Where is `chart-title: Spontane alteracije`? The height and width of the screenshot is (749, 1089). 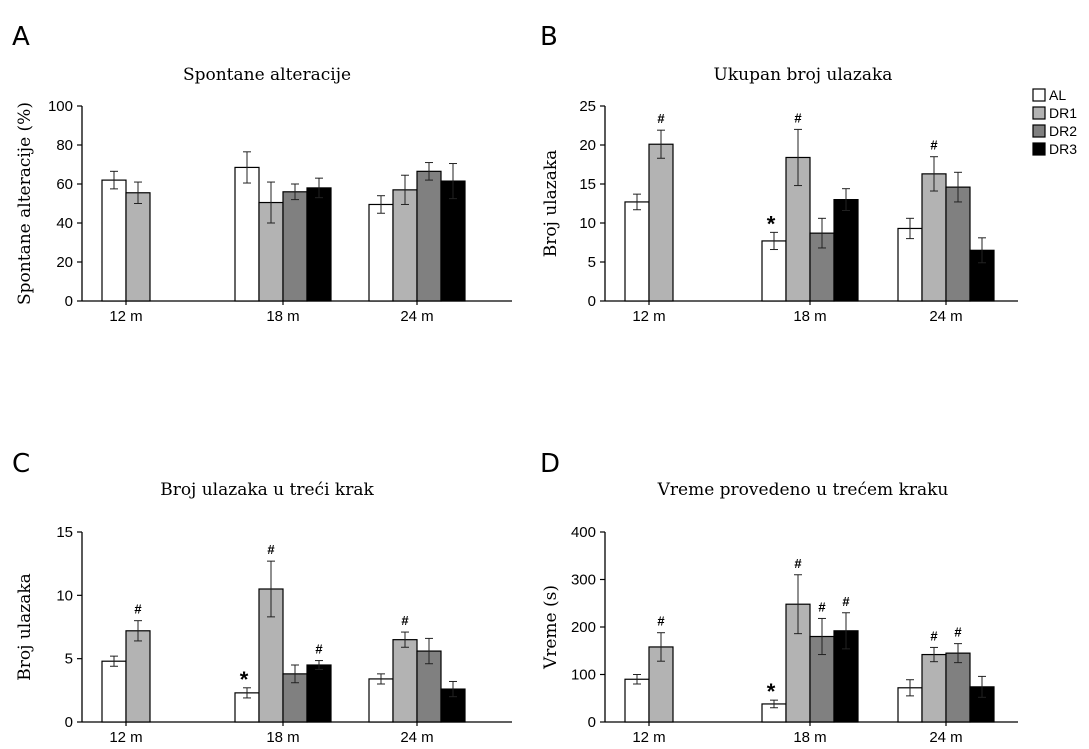
chart-title: Spontane alteracije is located at coordinates (267, 75).